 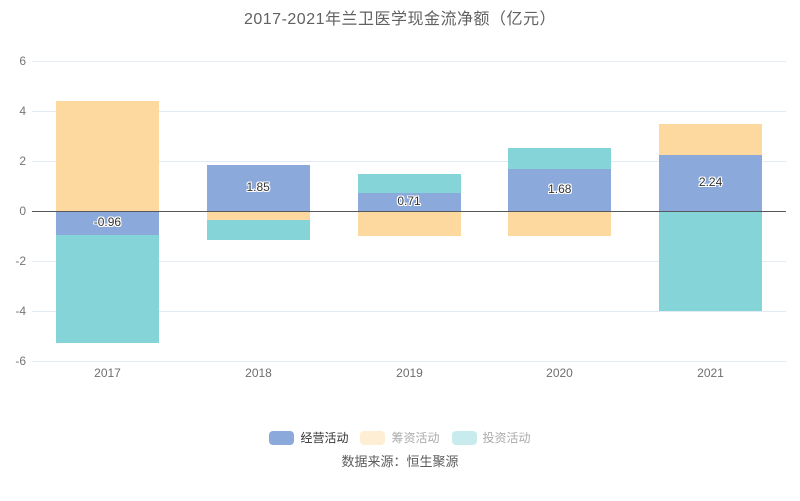 I want to click on bar-segment-financing-2019, so click(x=409, y=224).